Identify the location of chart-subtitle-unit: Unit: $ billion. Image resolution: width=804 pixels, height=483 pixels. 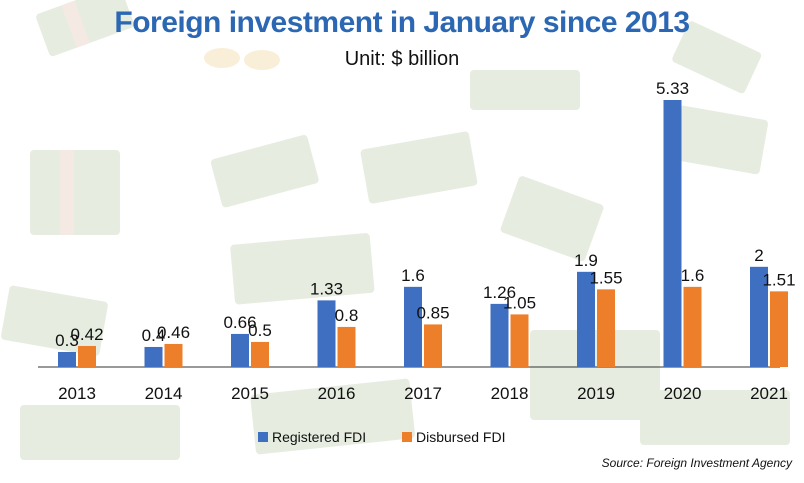
(402, 59).